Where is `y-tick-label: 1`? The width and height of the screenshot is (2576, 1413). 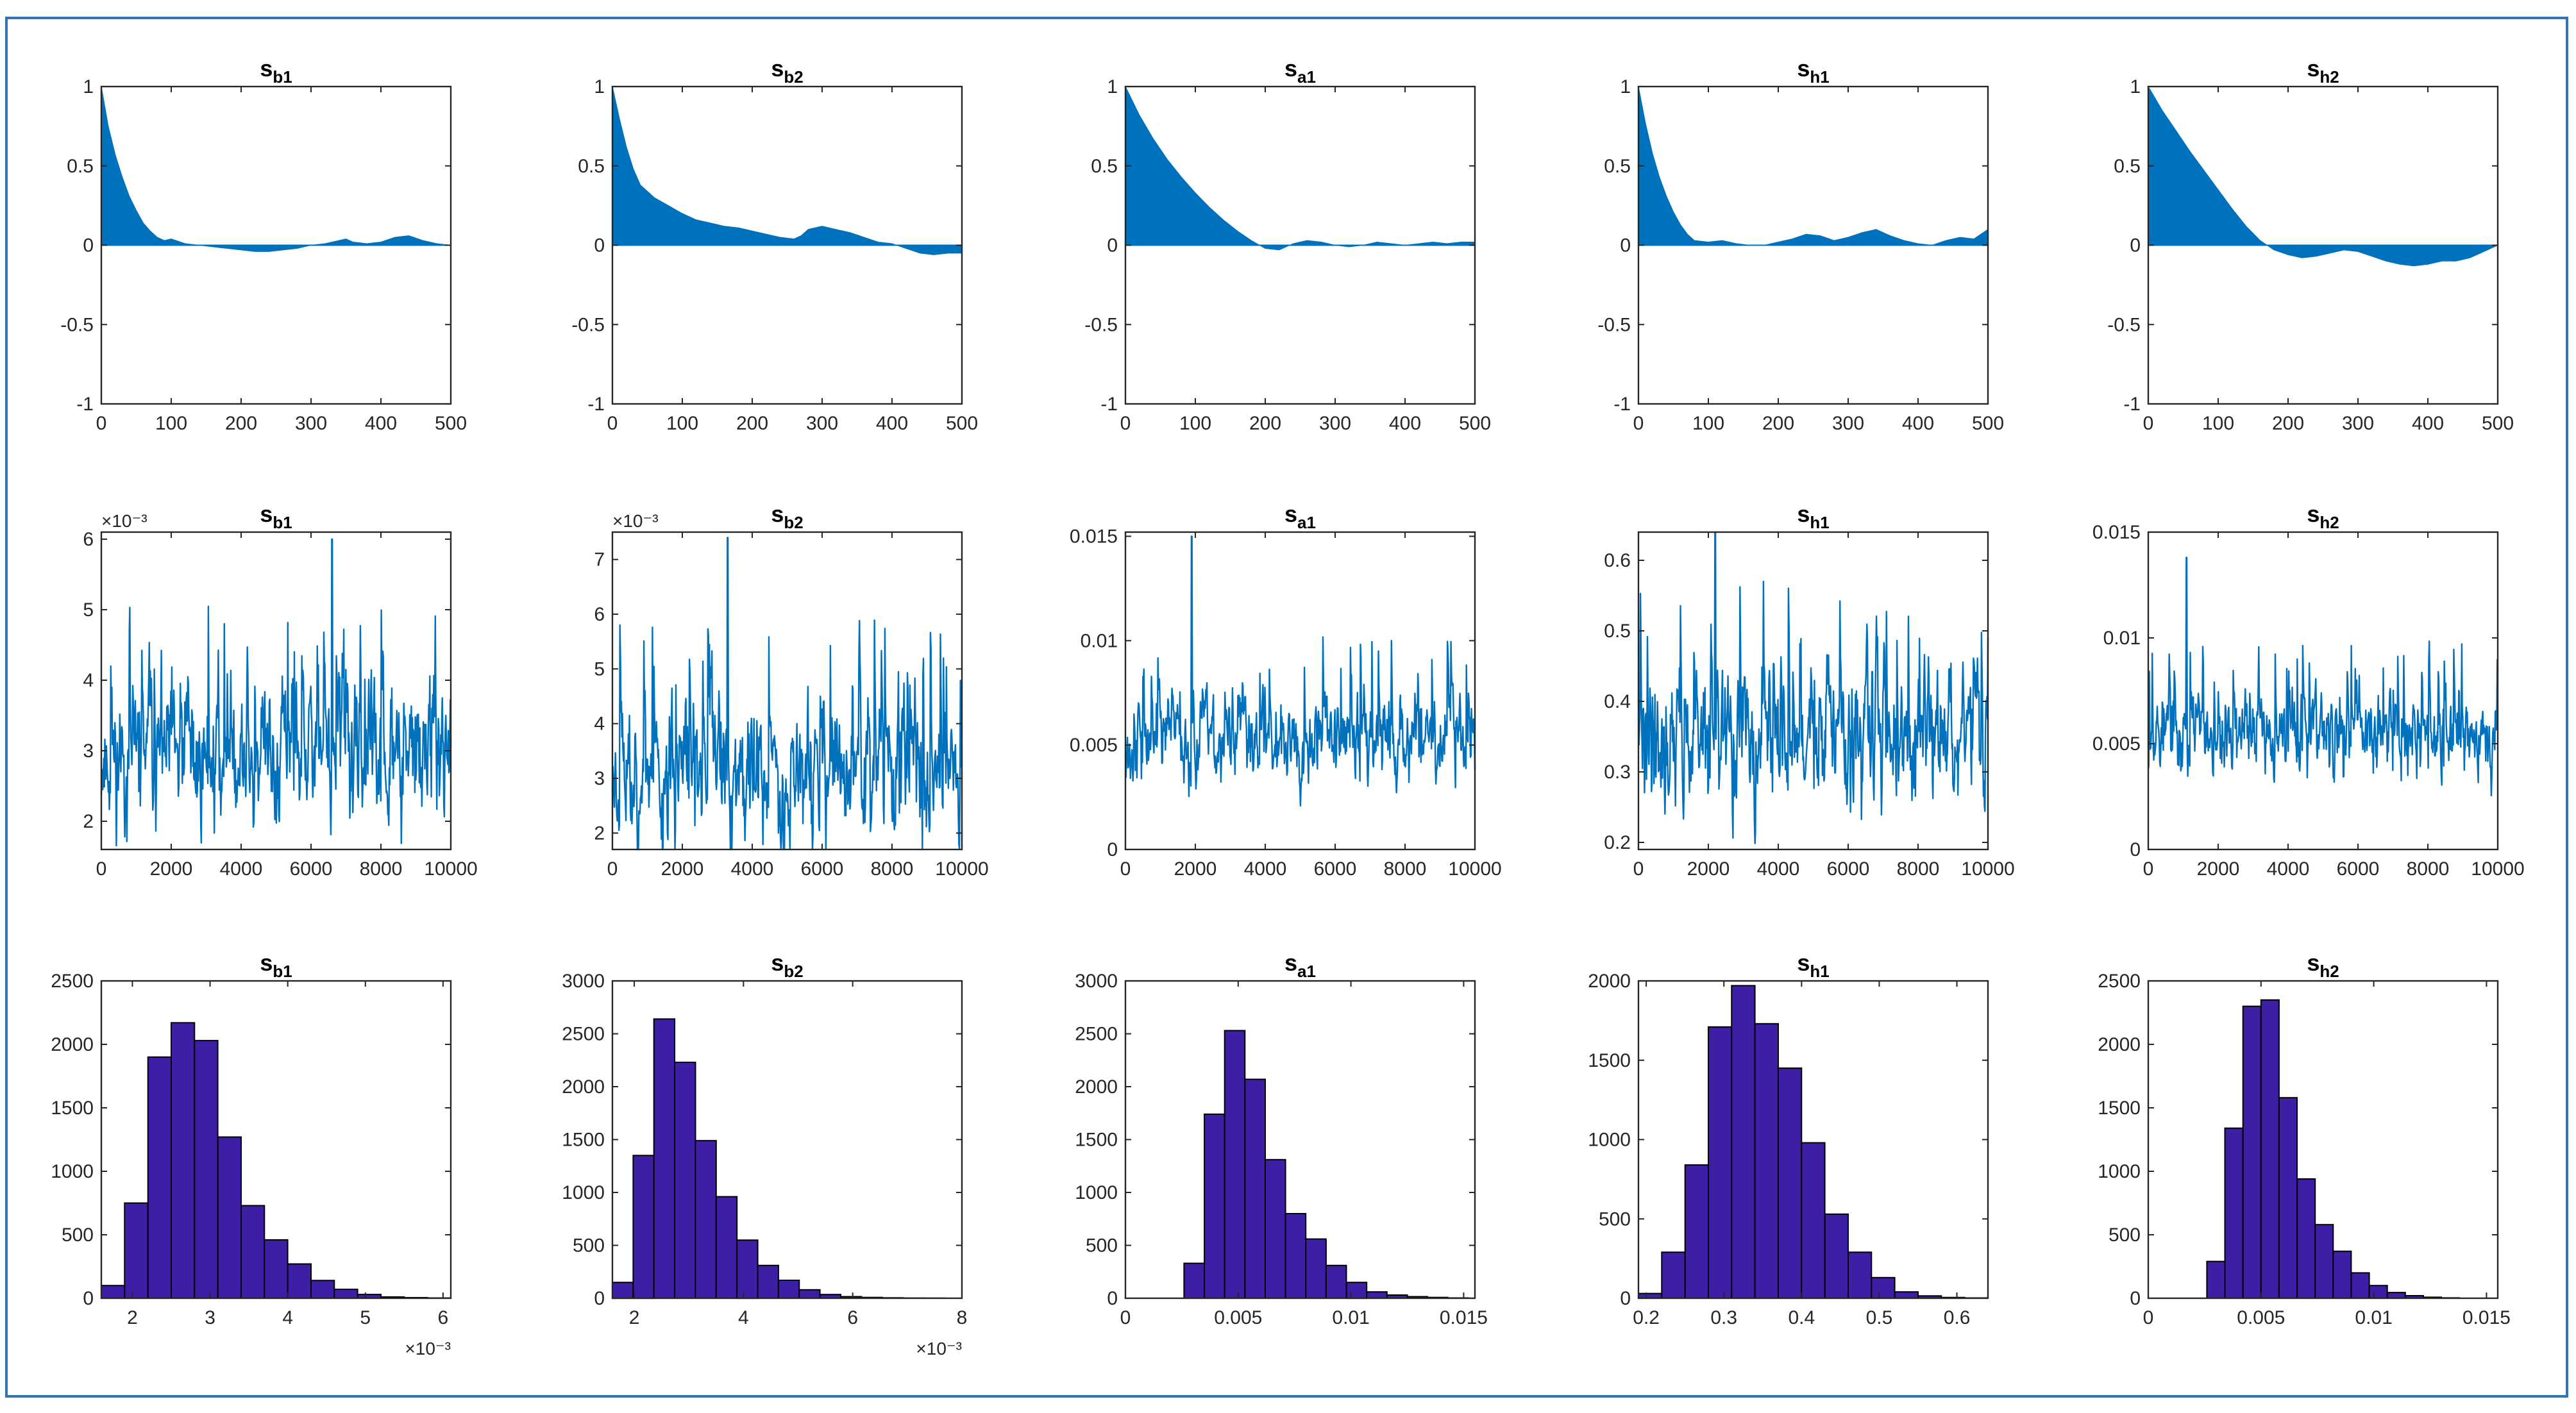 y-tick-label: 1 is located at coordinates (1625, 86).